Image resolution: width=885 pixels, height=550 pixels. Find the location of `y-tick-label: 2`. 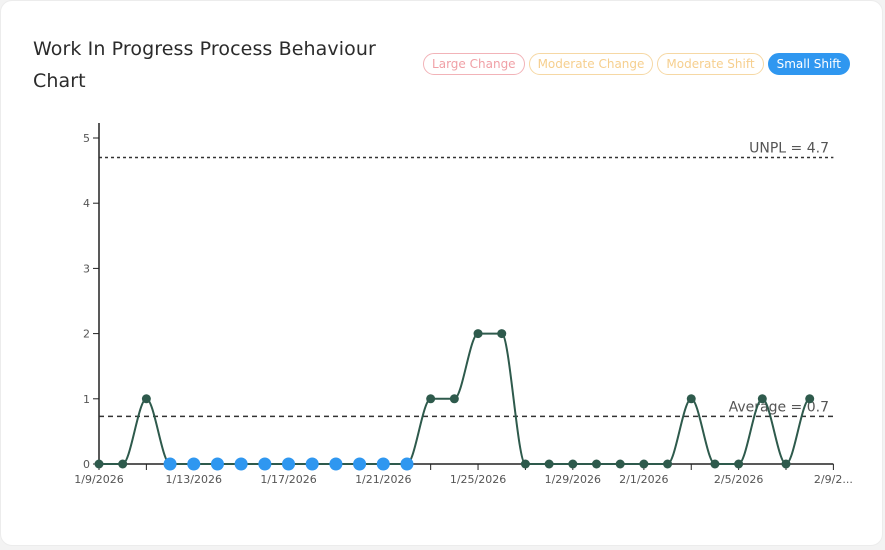

y-tick-label: 2 is located at coordinates (86, 334).